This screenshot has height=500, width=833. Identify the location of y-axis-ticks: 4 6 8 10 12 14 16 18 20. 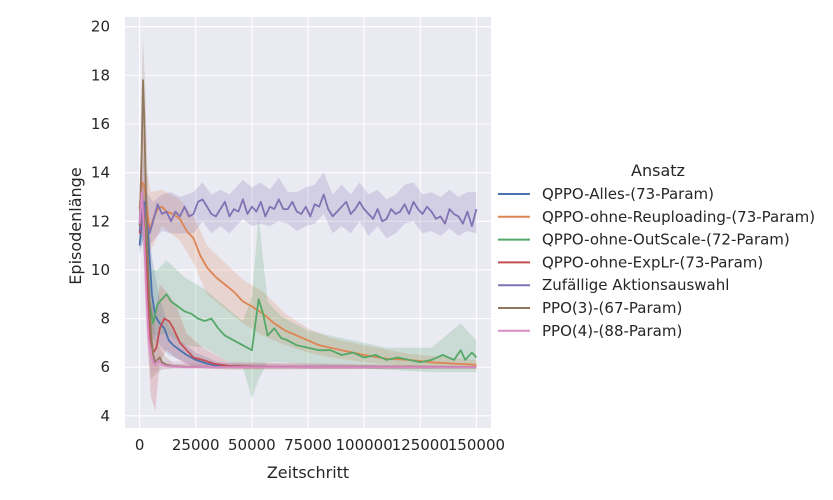
(100, 221).